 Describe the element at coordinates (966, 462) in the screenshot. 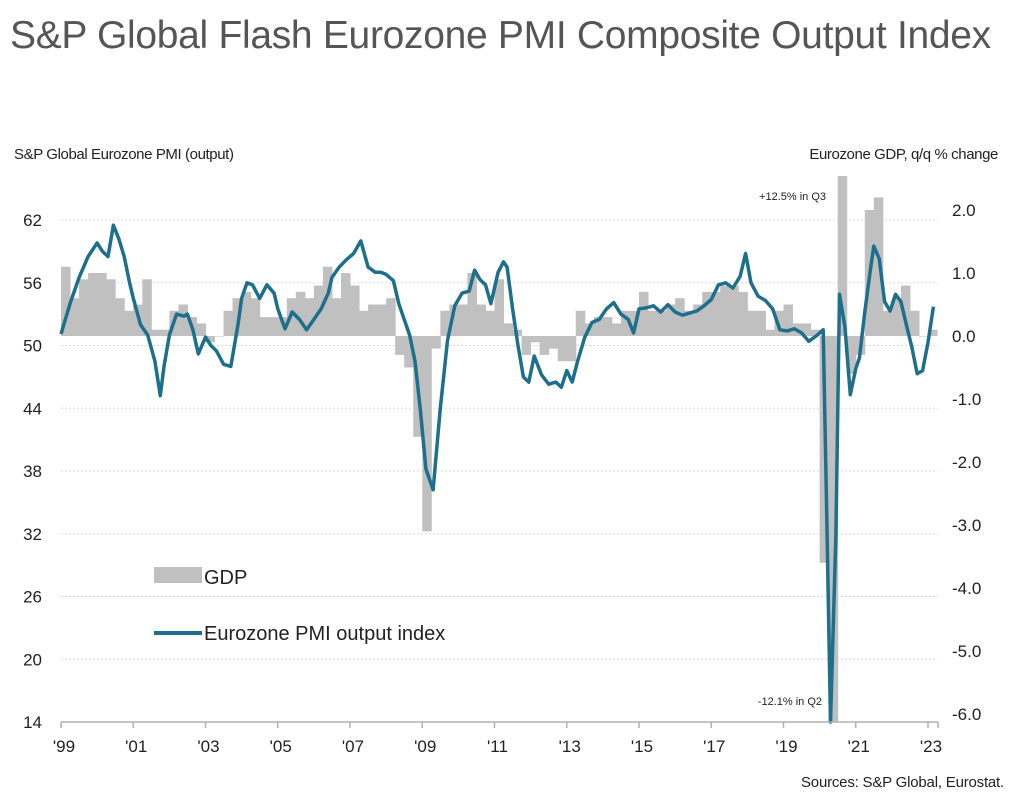

I see `right-y-axis: -6.0 -5.0 -4.0 -3.0 -2.0 -1.0 0.0 1.0 2.0` at that location.